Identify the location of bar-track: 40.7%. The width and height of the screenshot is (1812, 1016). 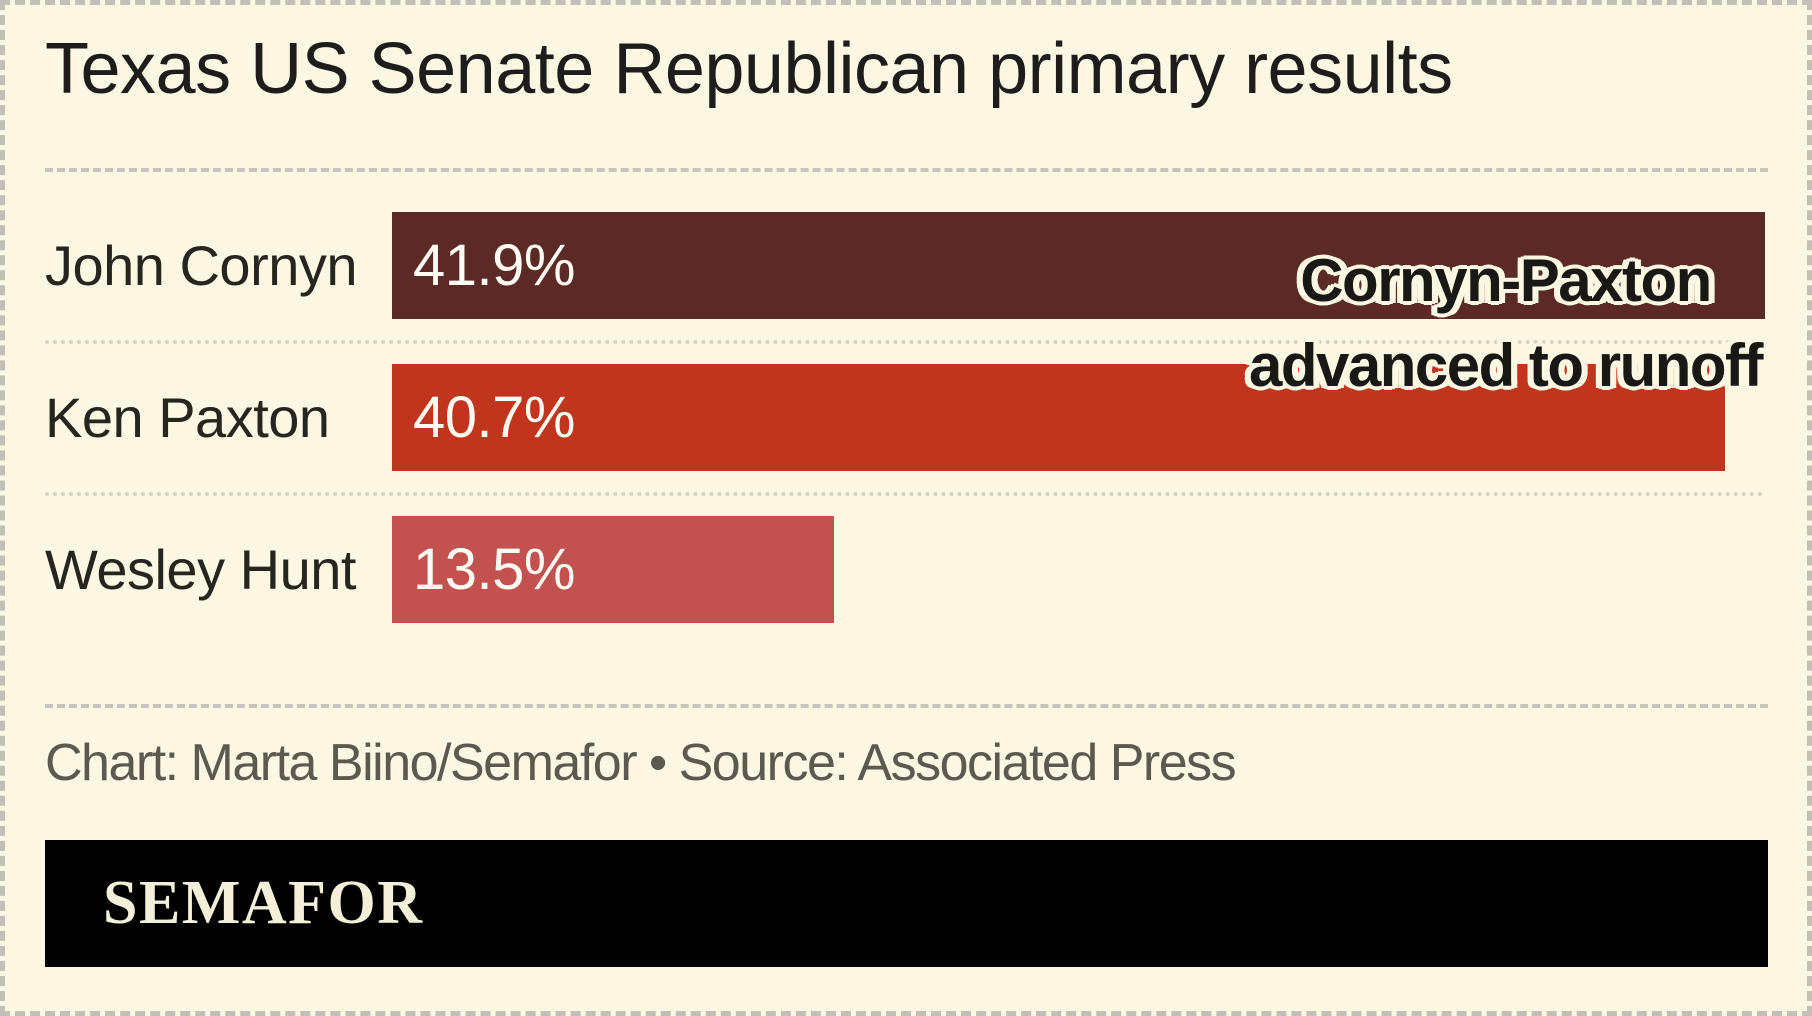
(1080, 417).